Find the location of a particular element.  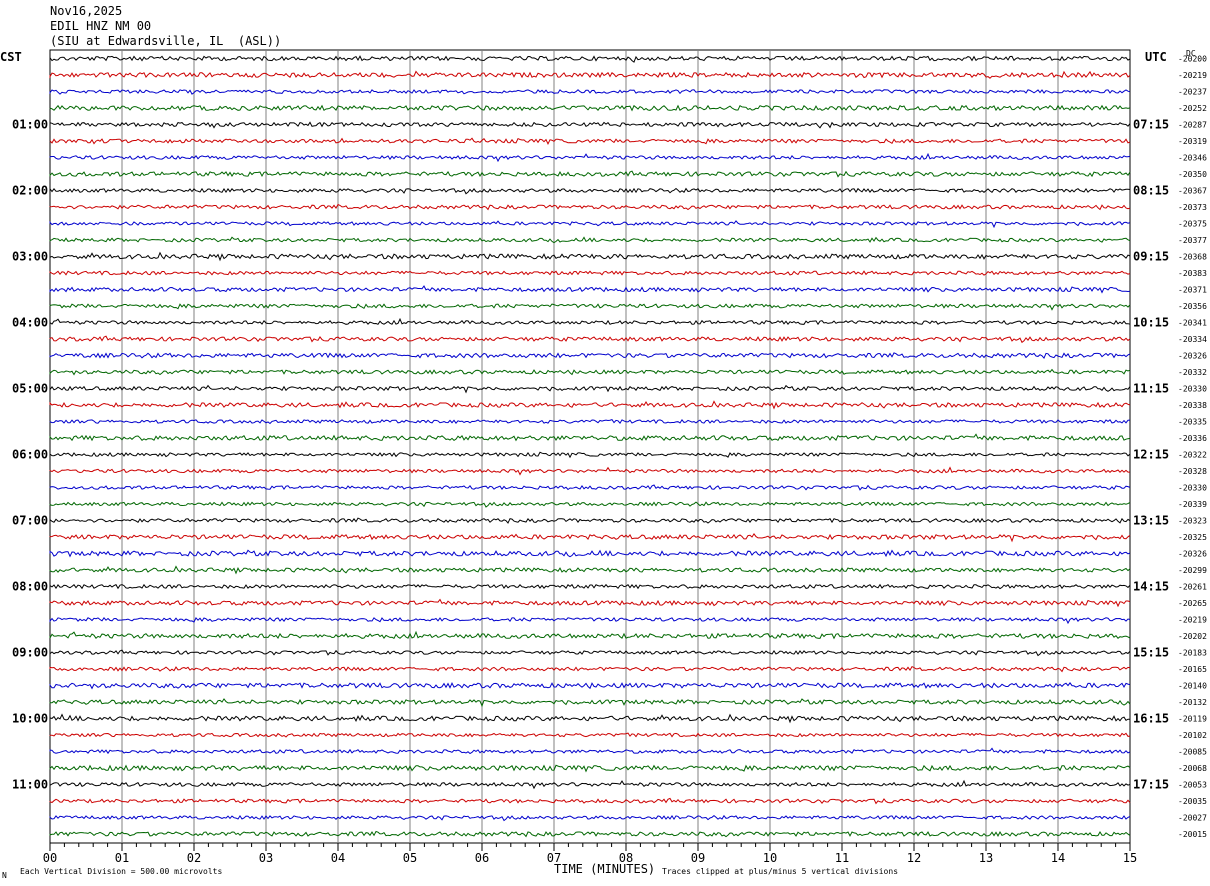

right-hour-label: 14:15 is located at coordinates (1151, 587).